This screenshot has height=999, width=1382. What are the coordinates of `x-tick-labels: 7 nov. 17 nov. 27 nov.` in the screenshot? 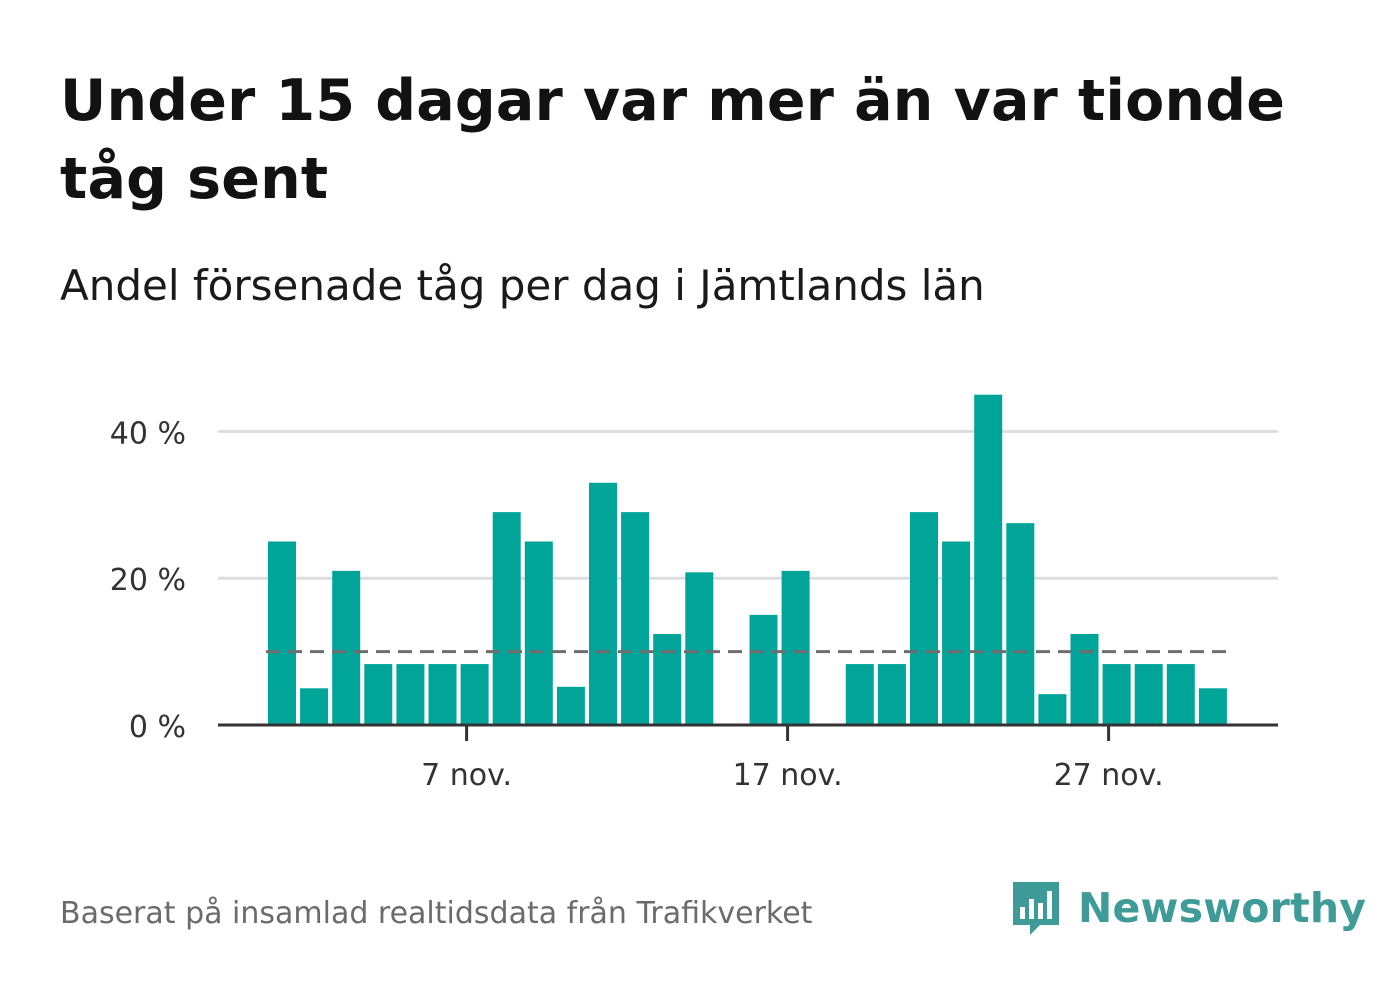 It's located at (792, 759).